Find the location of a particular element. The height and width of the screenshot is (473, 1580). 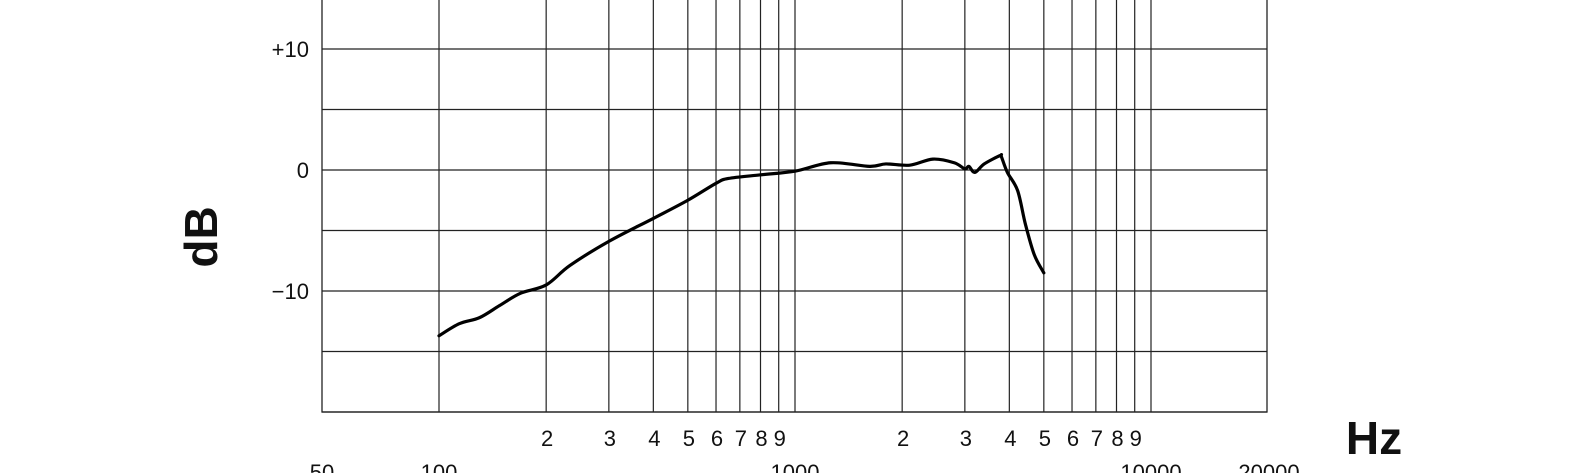

y-tick-label: −10 is located at coordinates (290, 291).